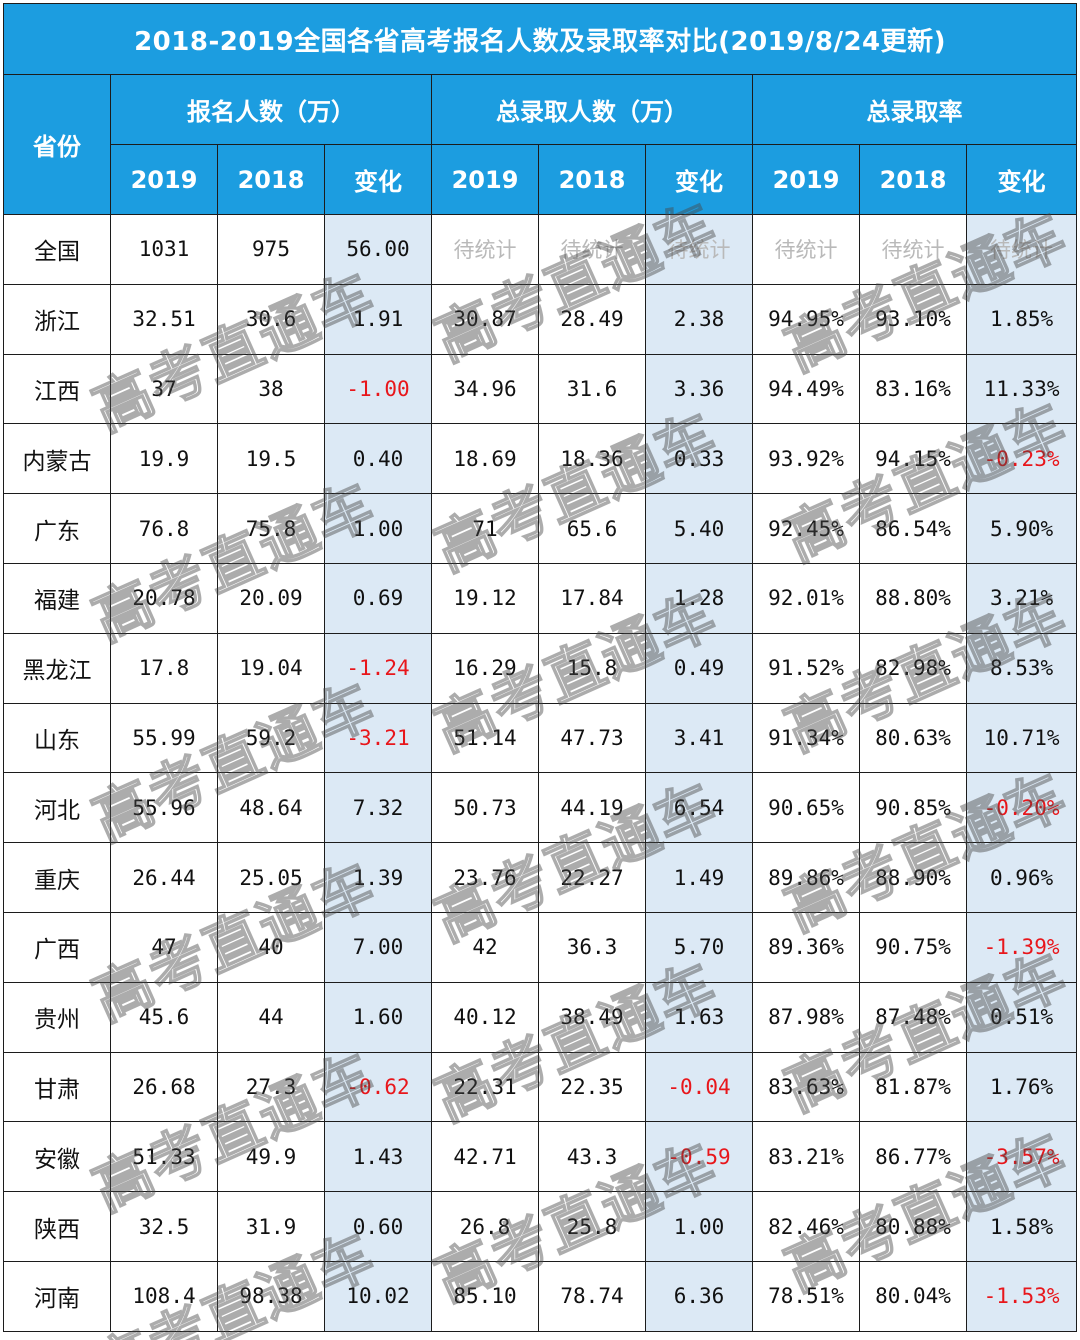  Describe the element at coordinates (913, 1296) in the screenshot. I see `value-cell: 80.04%` at that location.